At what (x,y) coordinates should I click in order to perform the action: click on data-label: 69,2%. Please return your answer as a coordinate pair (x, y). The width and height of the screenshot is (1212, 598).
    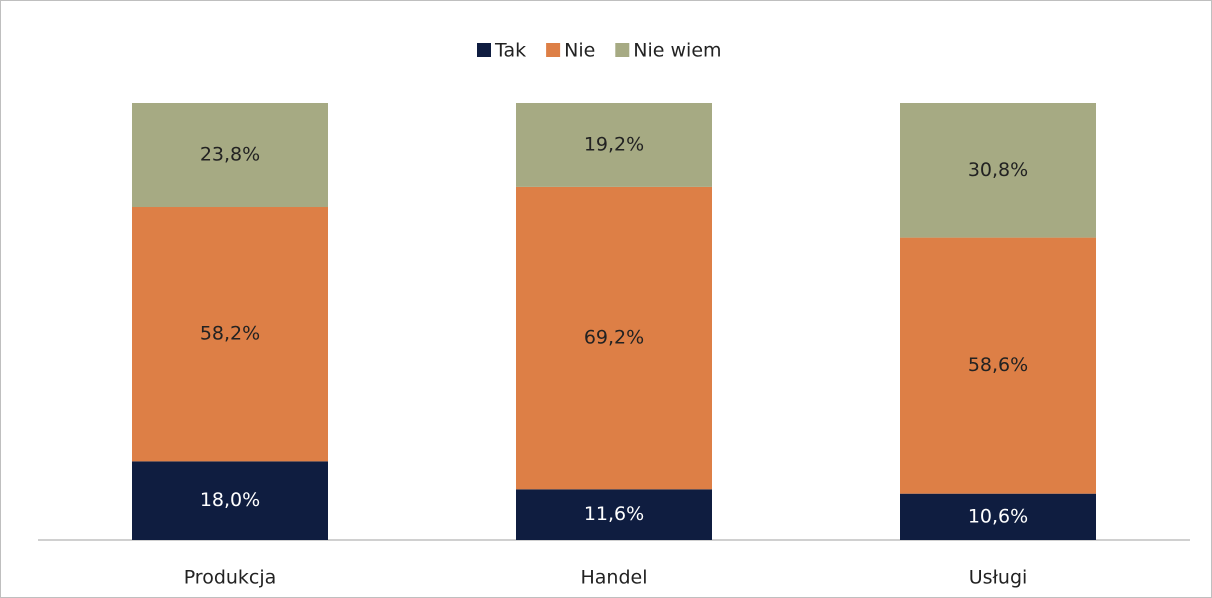
    Looking at the image, I should click on (614, 338).